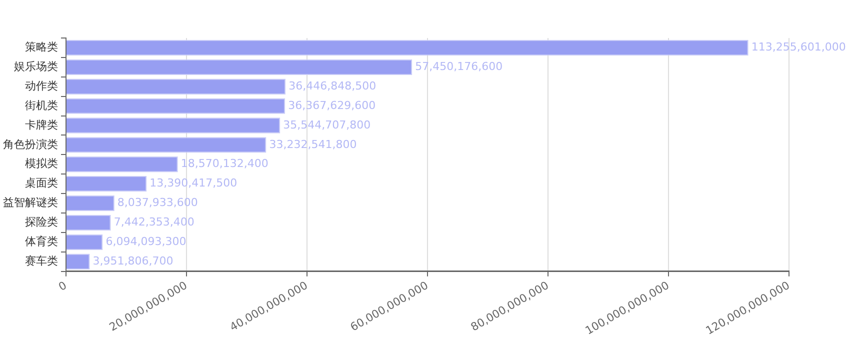  Describe the element at coordinates (133, 261) in the screenshot. I see `data-label: 3,951,806,700` at that location.